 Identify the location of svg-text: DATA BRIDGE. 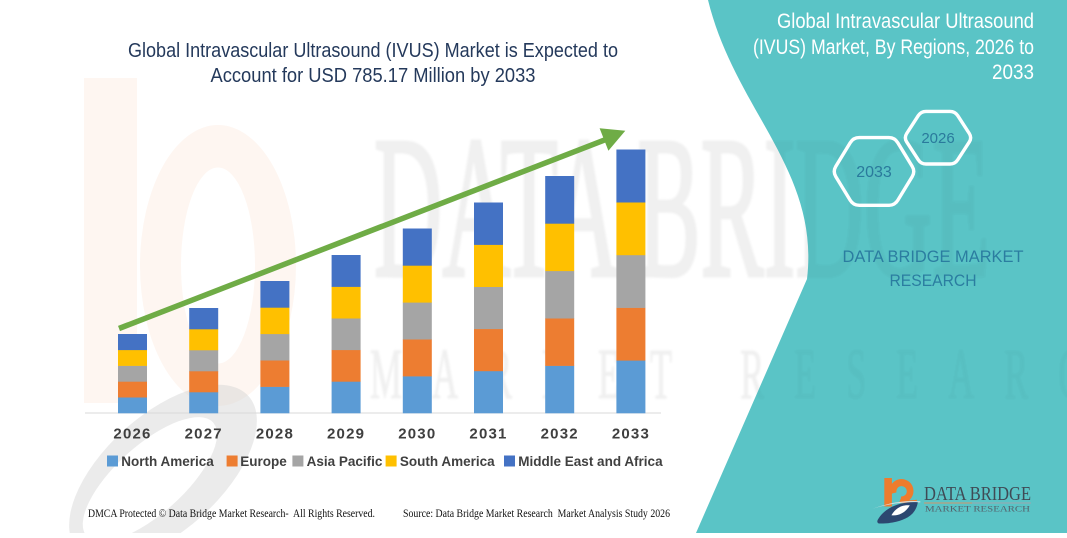
(977, 494).